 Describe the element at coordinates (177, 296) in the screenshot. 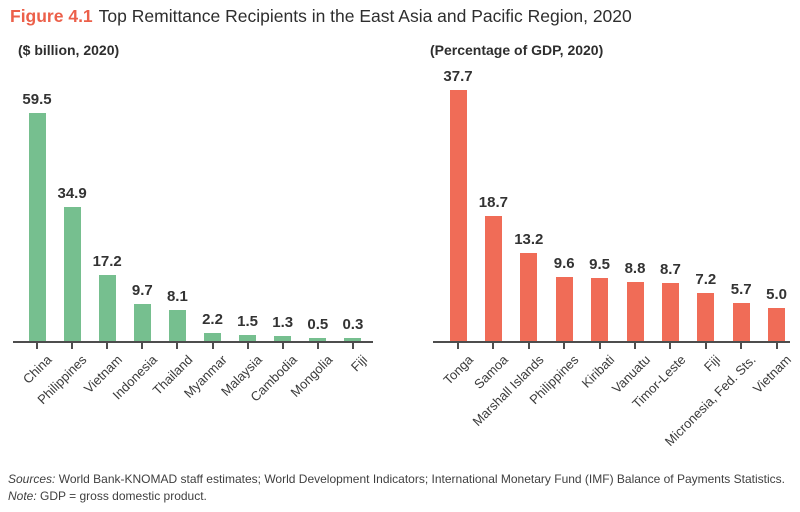

I see `bar-value-label: 8.1` at that location.